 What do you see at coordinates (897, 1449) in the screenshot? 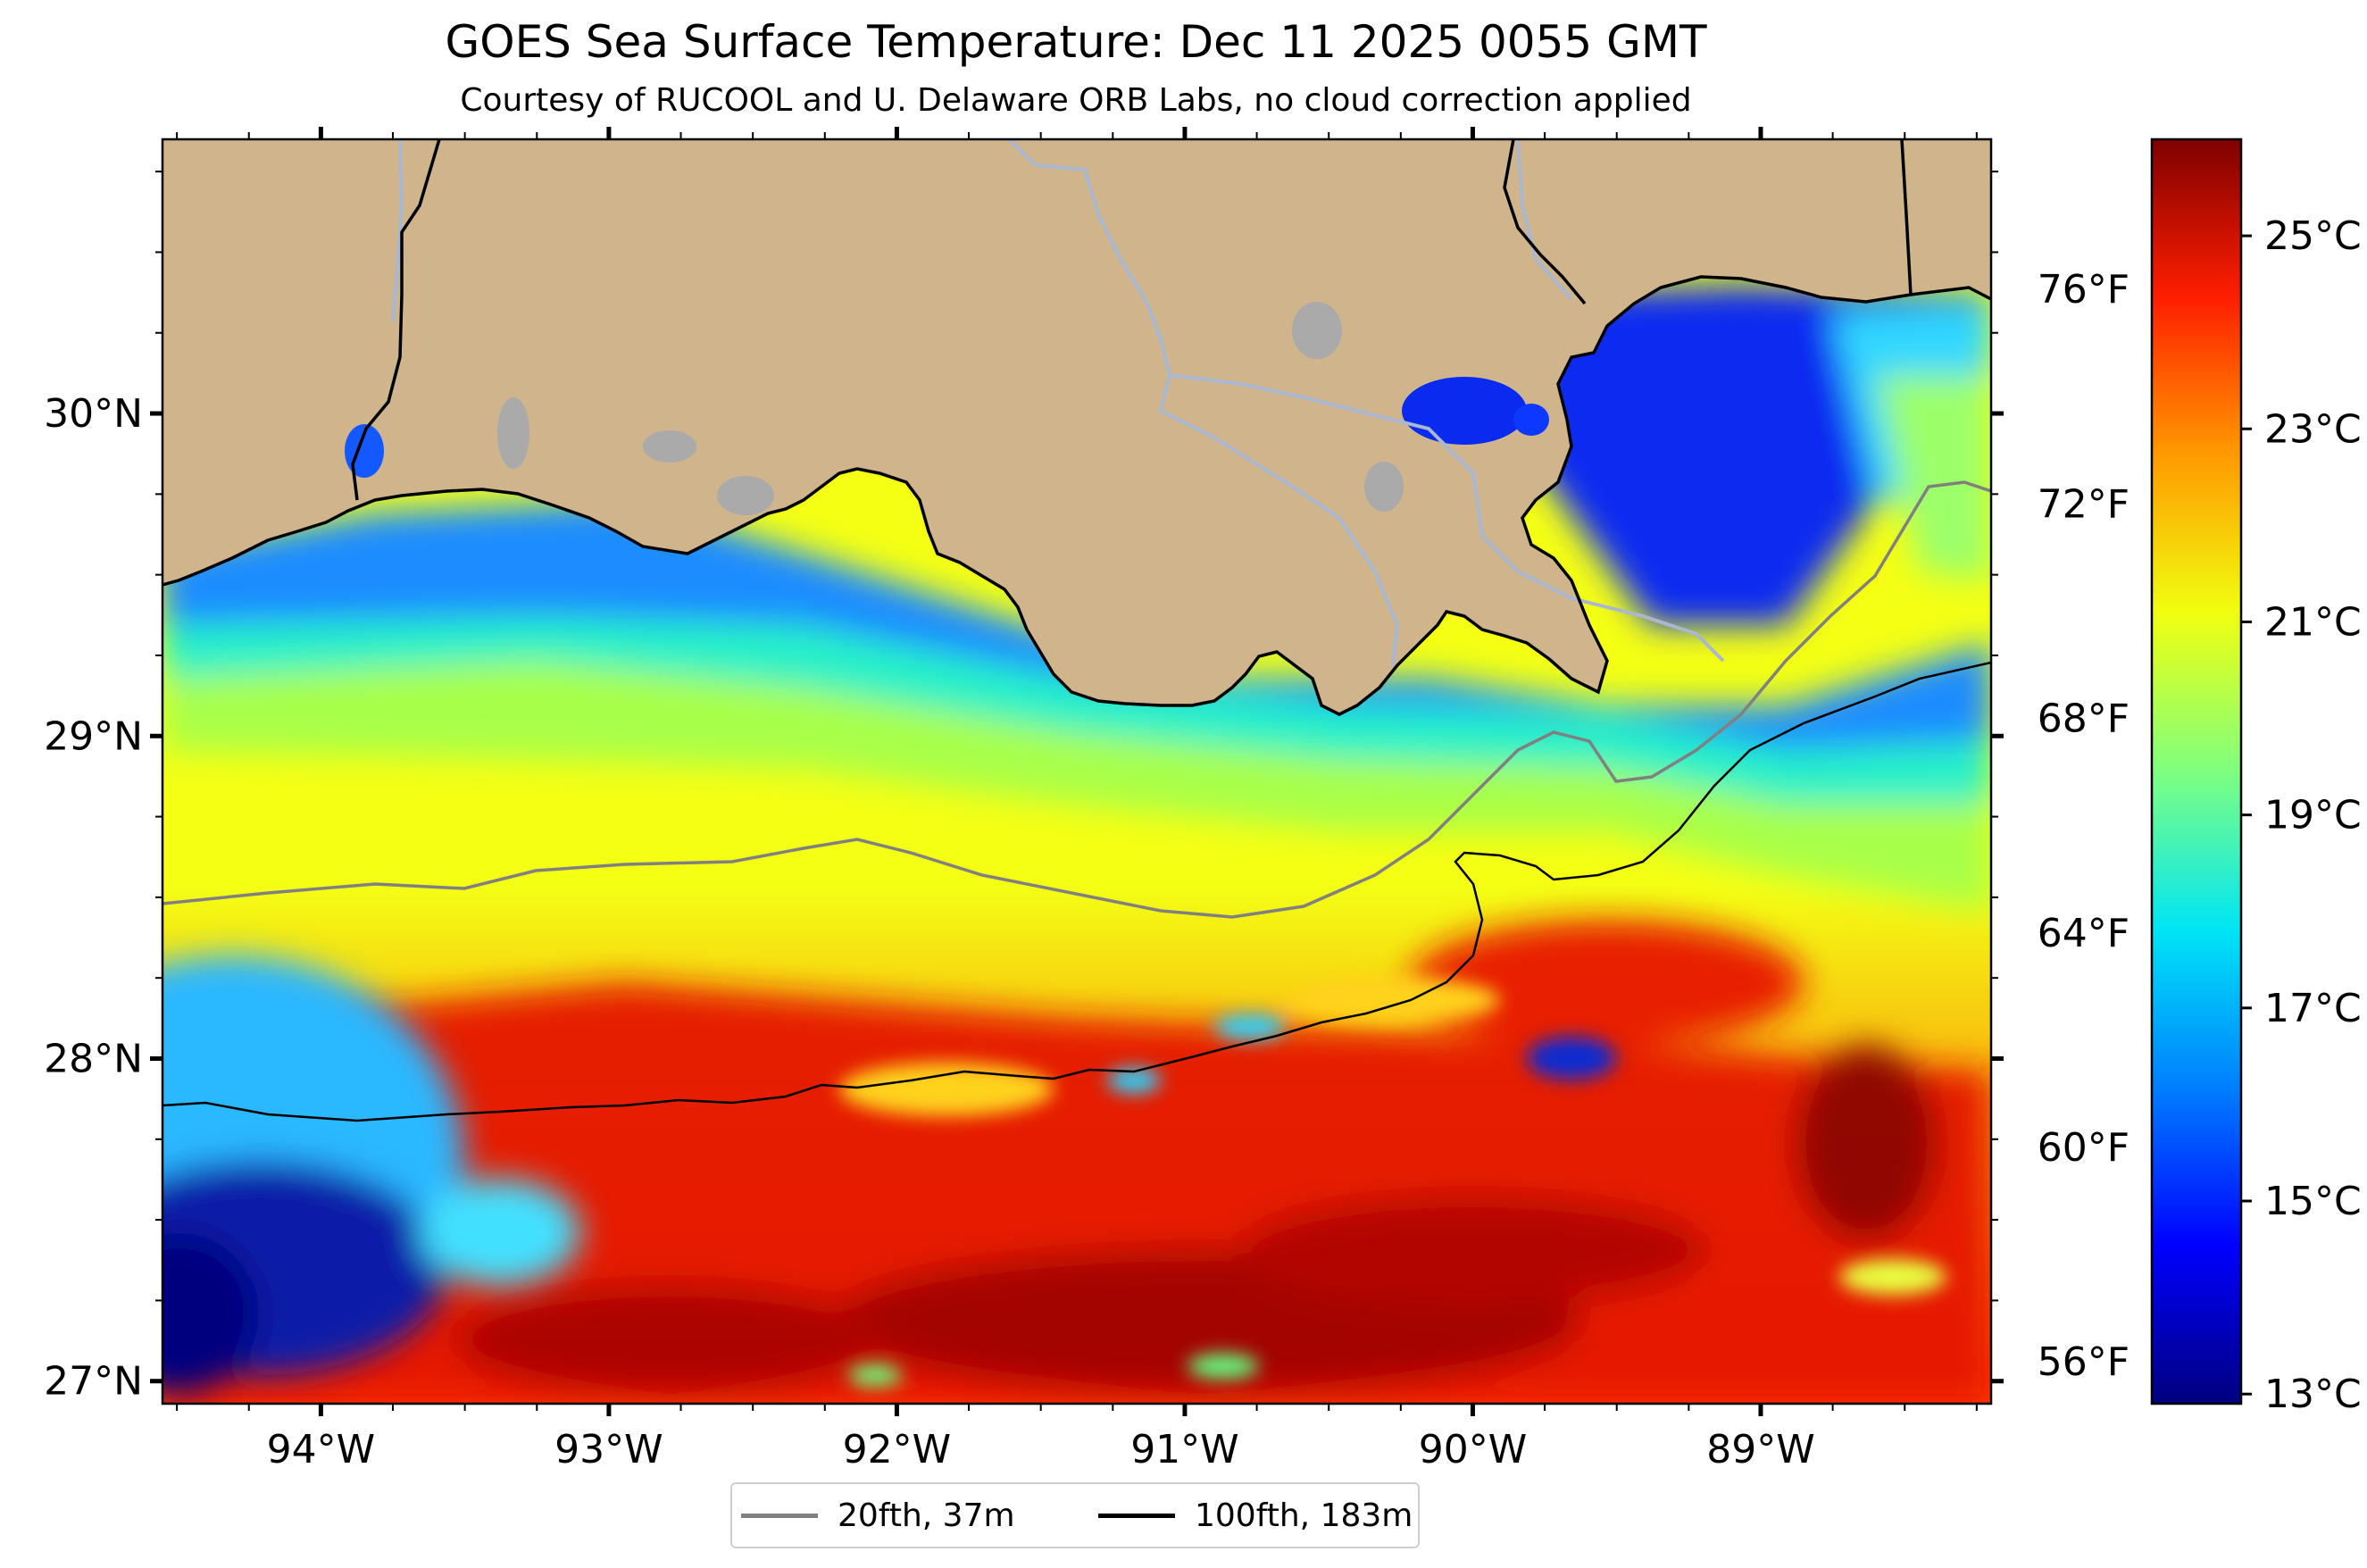
I see `lon-tick-label: 92°W` at bounding box center [897, 1449].